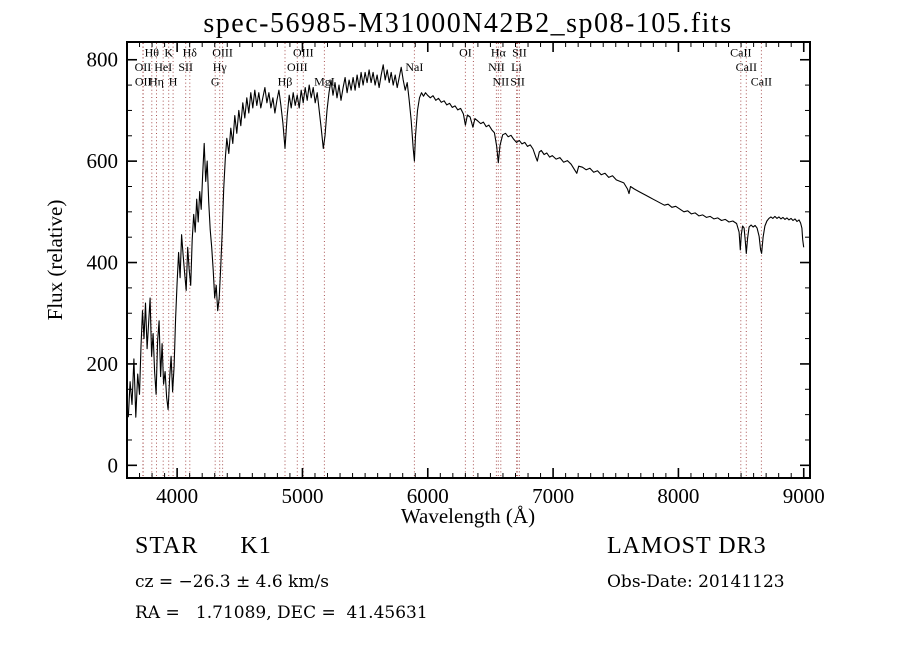 The width and height of the screenshot is (900, 649). Describe the element at coordinates (103, 263) in the screenshot. I see `y-tick-label: 400` at that location.